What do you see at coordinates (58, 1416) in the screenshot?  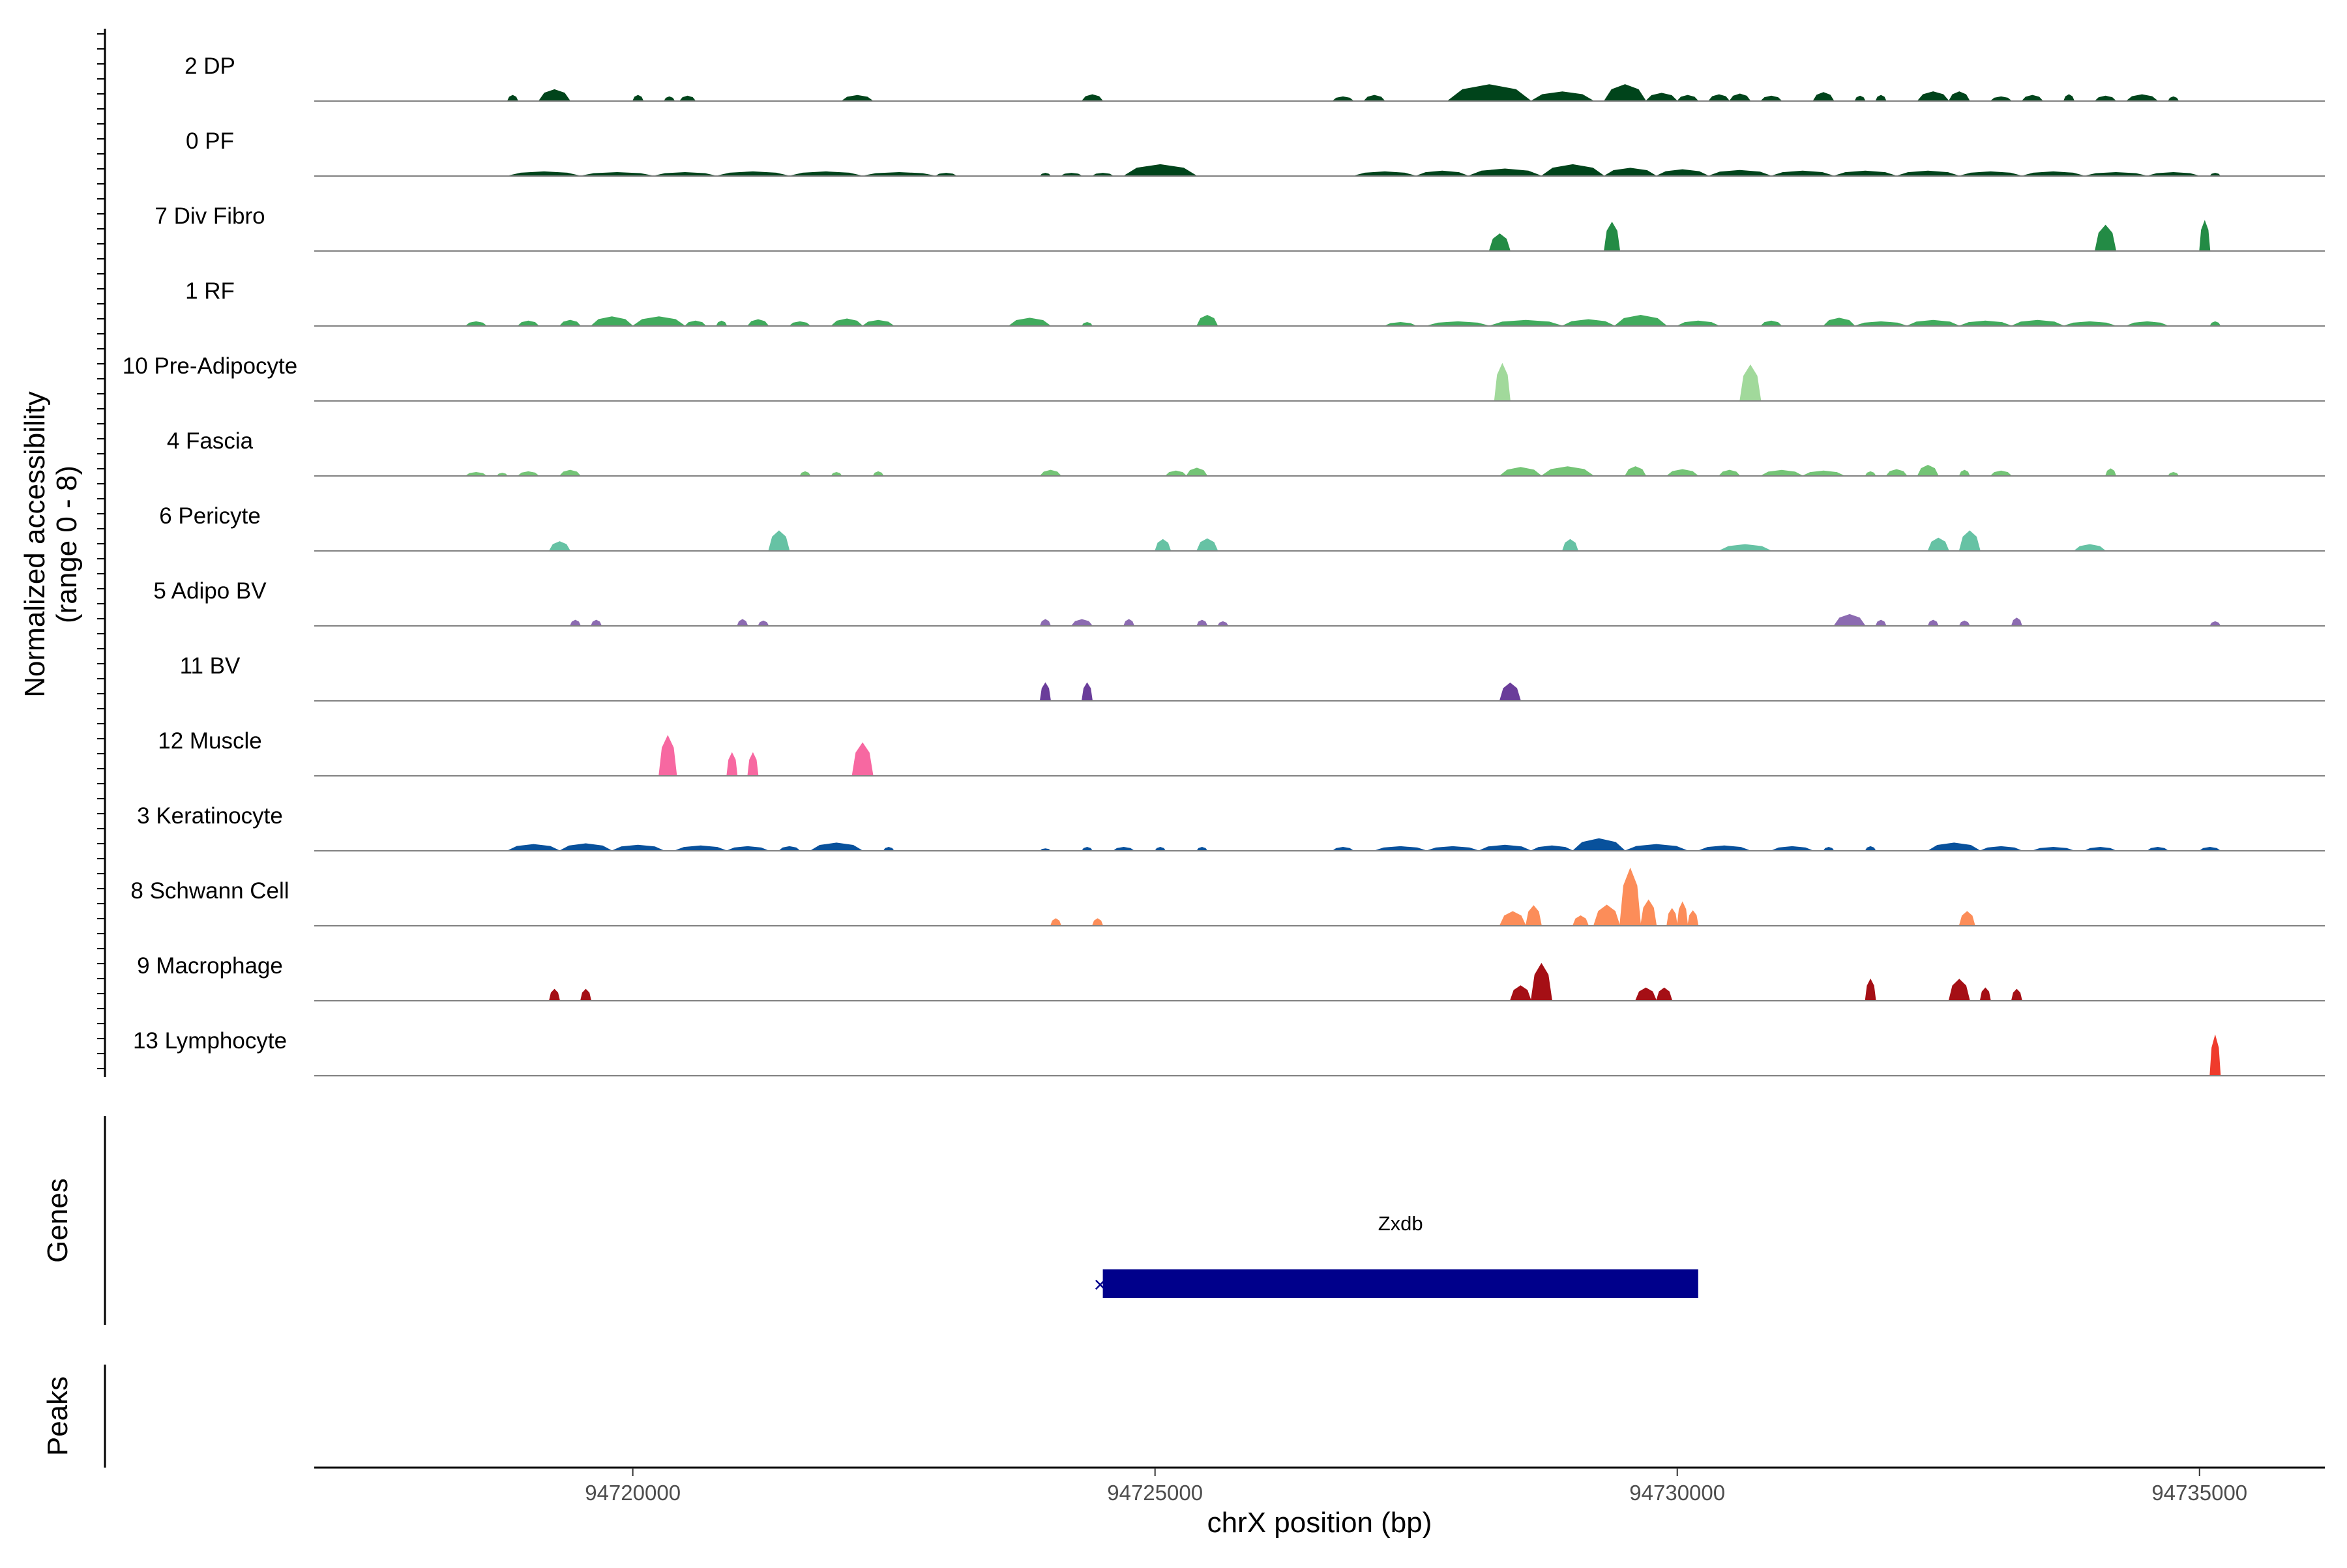 I see `peaks-panel-title: Peaks` at bounding box center [58, 1416].